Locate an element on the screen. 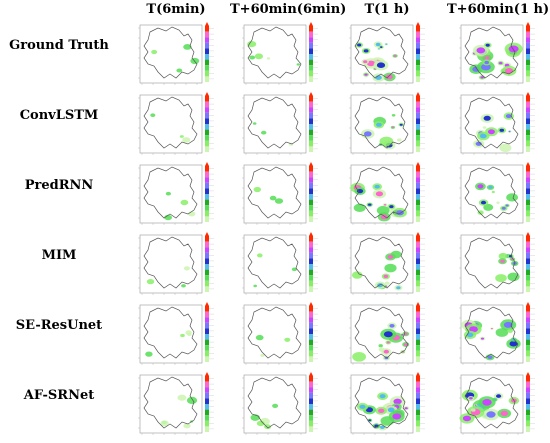 The height and width of the screenshot is (443, 550). map-panel-afsrnet-t1h is located at coordinates (386, 406).